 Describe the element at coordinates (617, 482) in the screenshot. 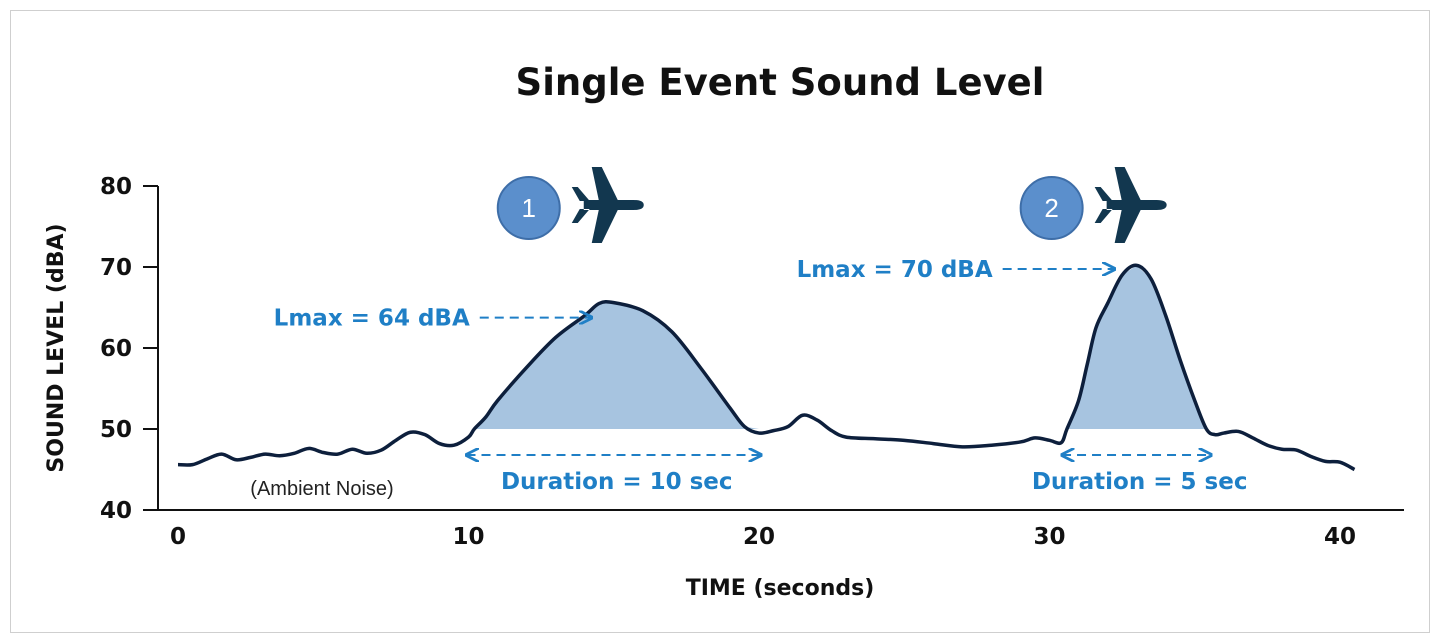

I see `event-1-duration-label: Duration = 10 sec` at that location.